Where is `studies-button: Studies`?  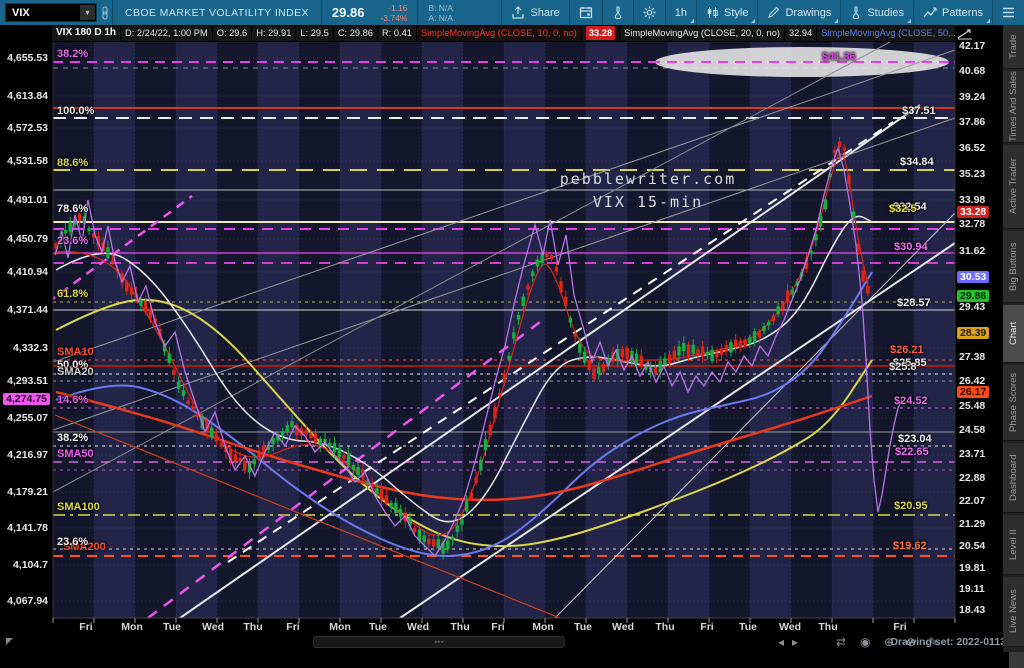 studies-button: Studies is located at coordinates (876, 12).